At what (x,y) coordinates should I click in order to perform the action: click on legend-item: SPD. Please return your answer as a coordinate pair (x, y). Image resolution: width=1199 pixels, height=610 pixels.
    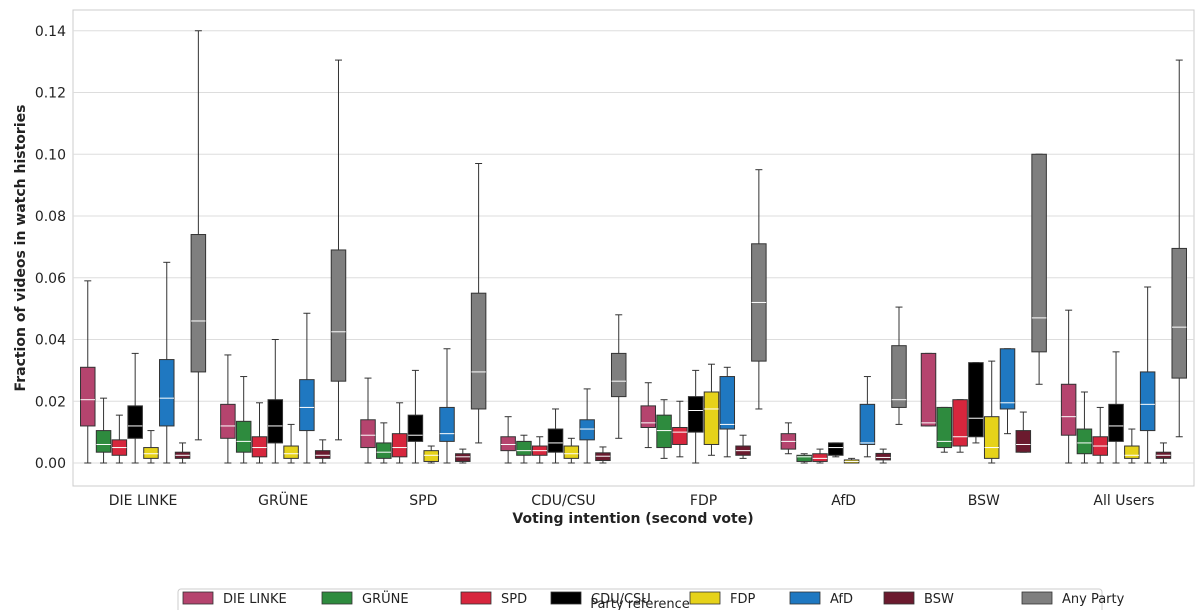
    Looking at the image, I should click on (493, 599).